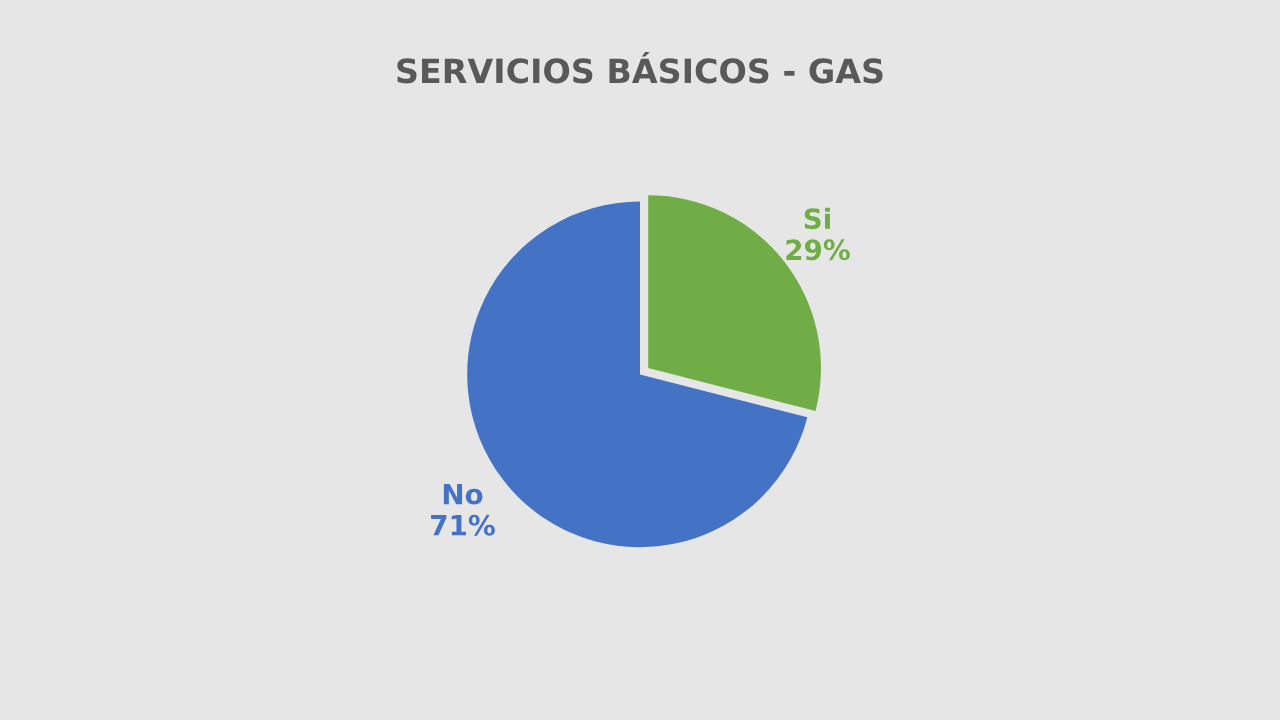  What do you see at coordinates (463, 494) in the screenshot?
I see `slice-label: No` at bounding box center [463, 494].